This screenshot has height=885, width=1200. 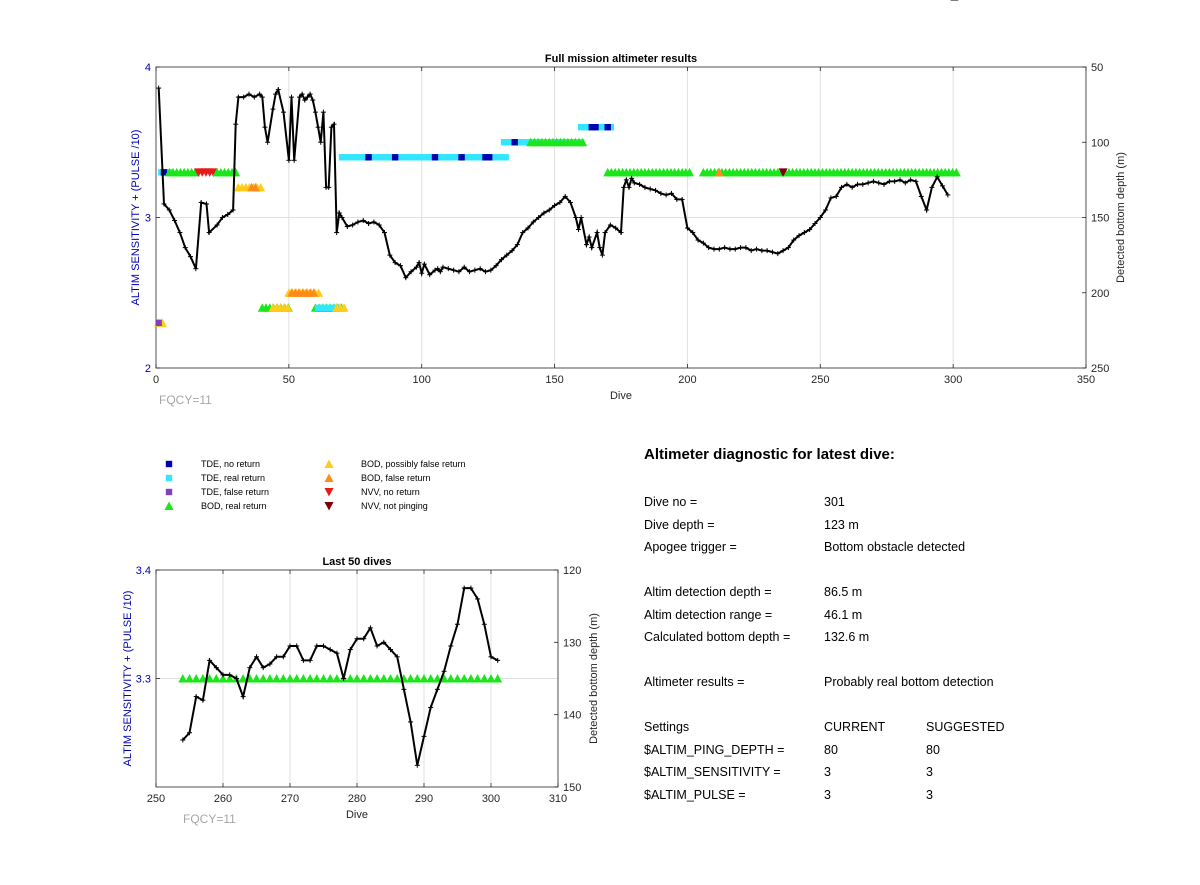 What do you see at coordinates (895, 547) in the screenshot?
I see `diag-value-apogee-trigger: Bottom obstacle detected` at bounding box center [895, 547].